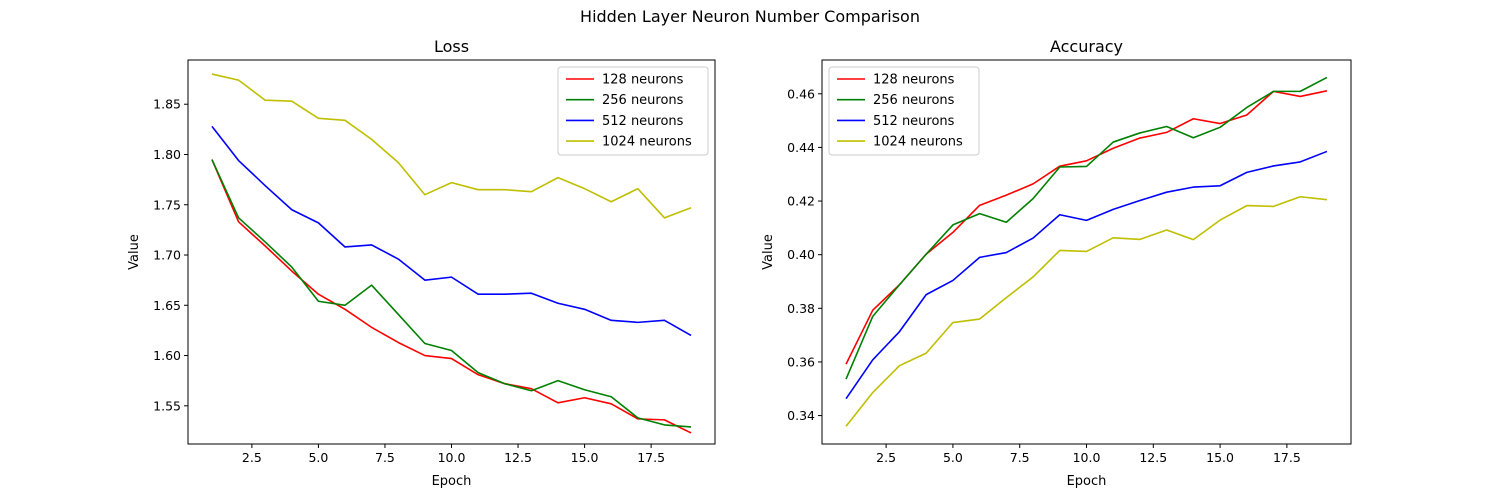 The width and height of the screenshot is (1500, 500). I want to click on y-tick-label: 1.85, so click(167, 104).